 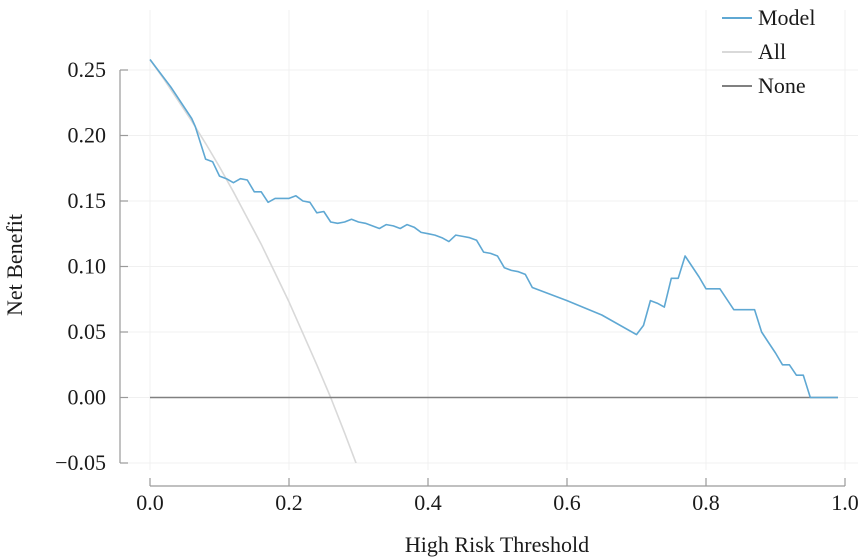 What do you see at coordinates (782, 85) in the screenshot?
I see `legend-label-none: None` at bounding box center [782, 85].